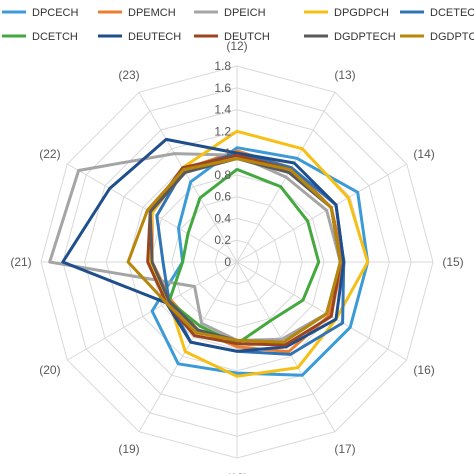  I want to click on tick-label: 0.2, so click(222, 240).